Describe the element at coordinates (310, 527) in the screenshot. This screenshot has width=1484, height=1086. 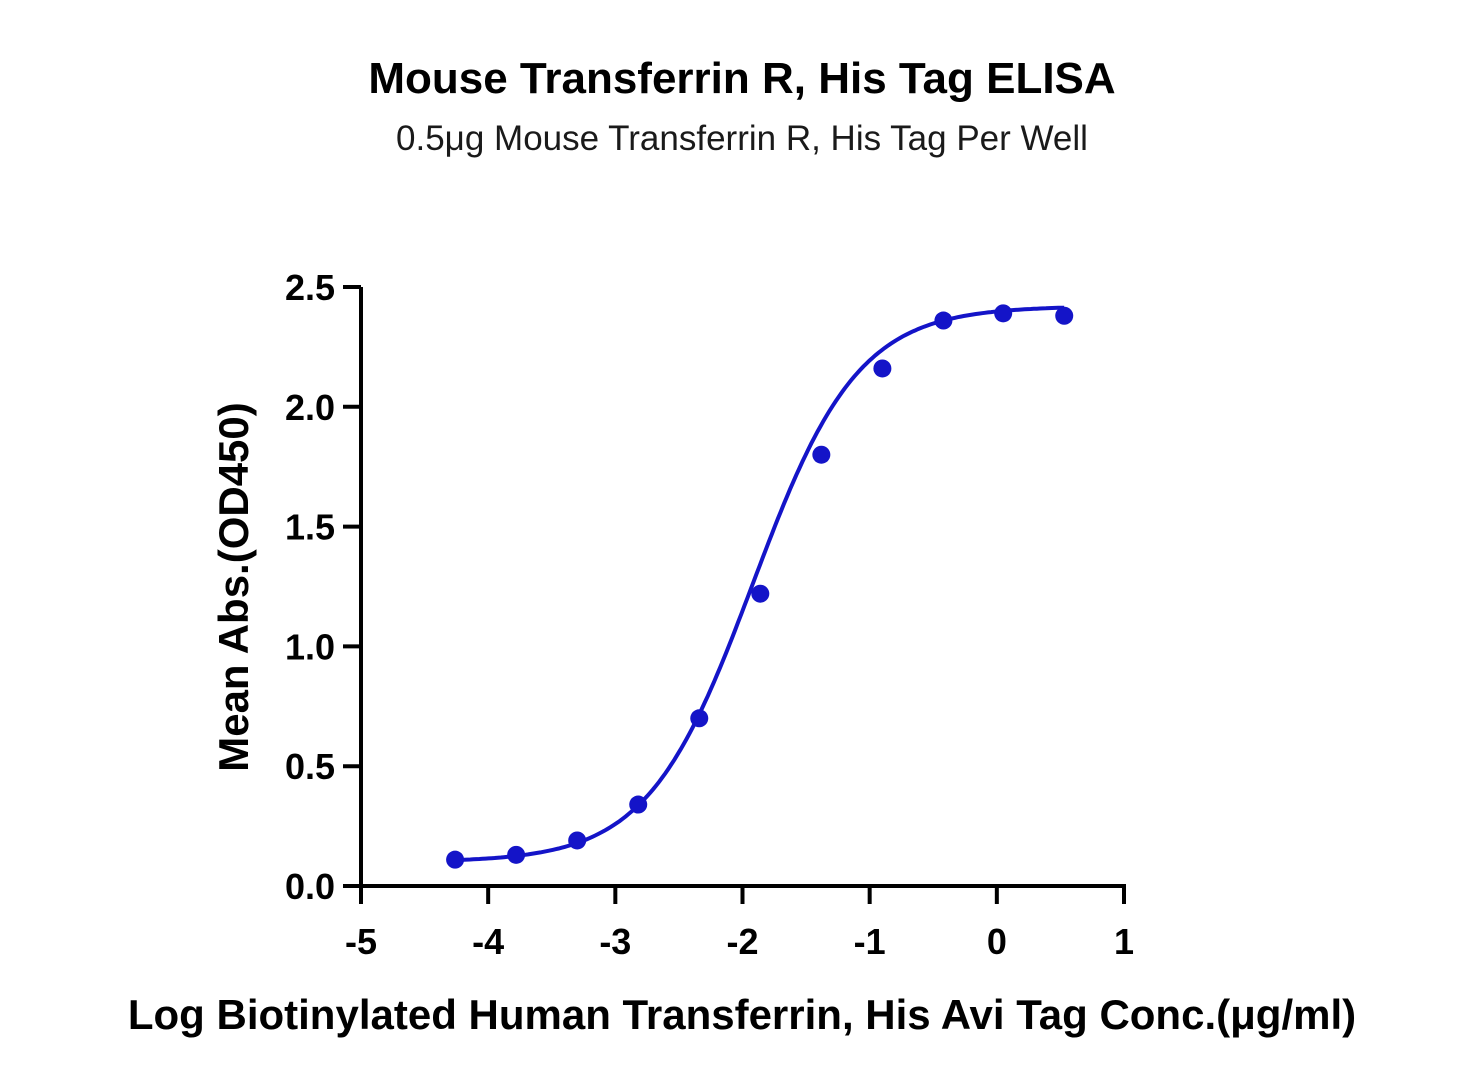
I see `y-tick-label: 1.5` at that location.